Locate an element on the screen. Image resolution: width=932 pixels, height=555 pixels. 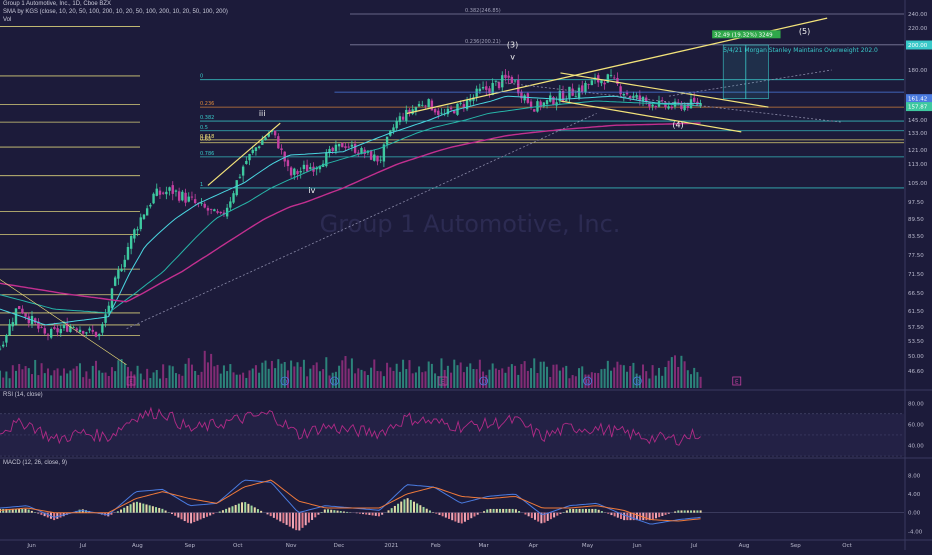
event-marker-letter: E is located at coordinates (131, 383).